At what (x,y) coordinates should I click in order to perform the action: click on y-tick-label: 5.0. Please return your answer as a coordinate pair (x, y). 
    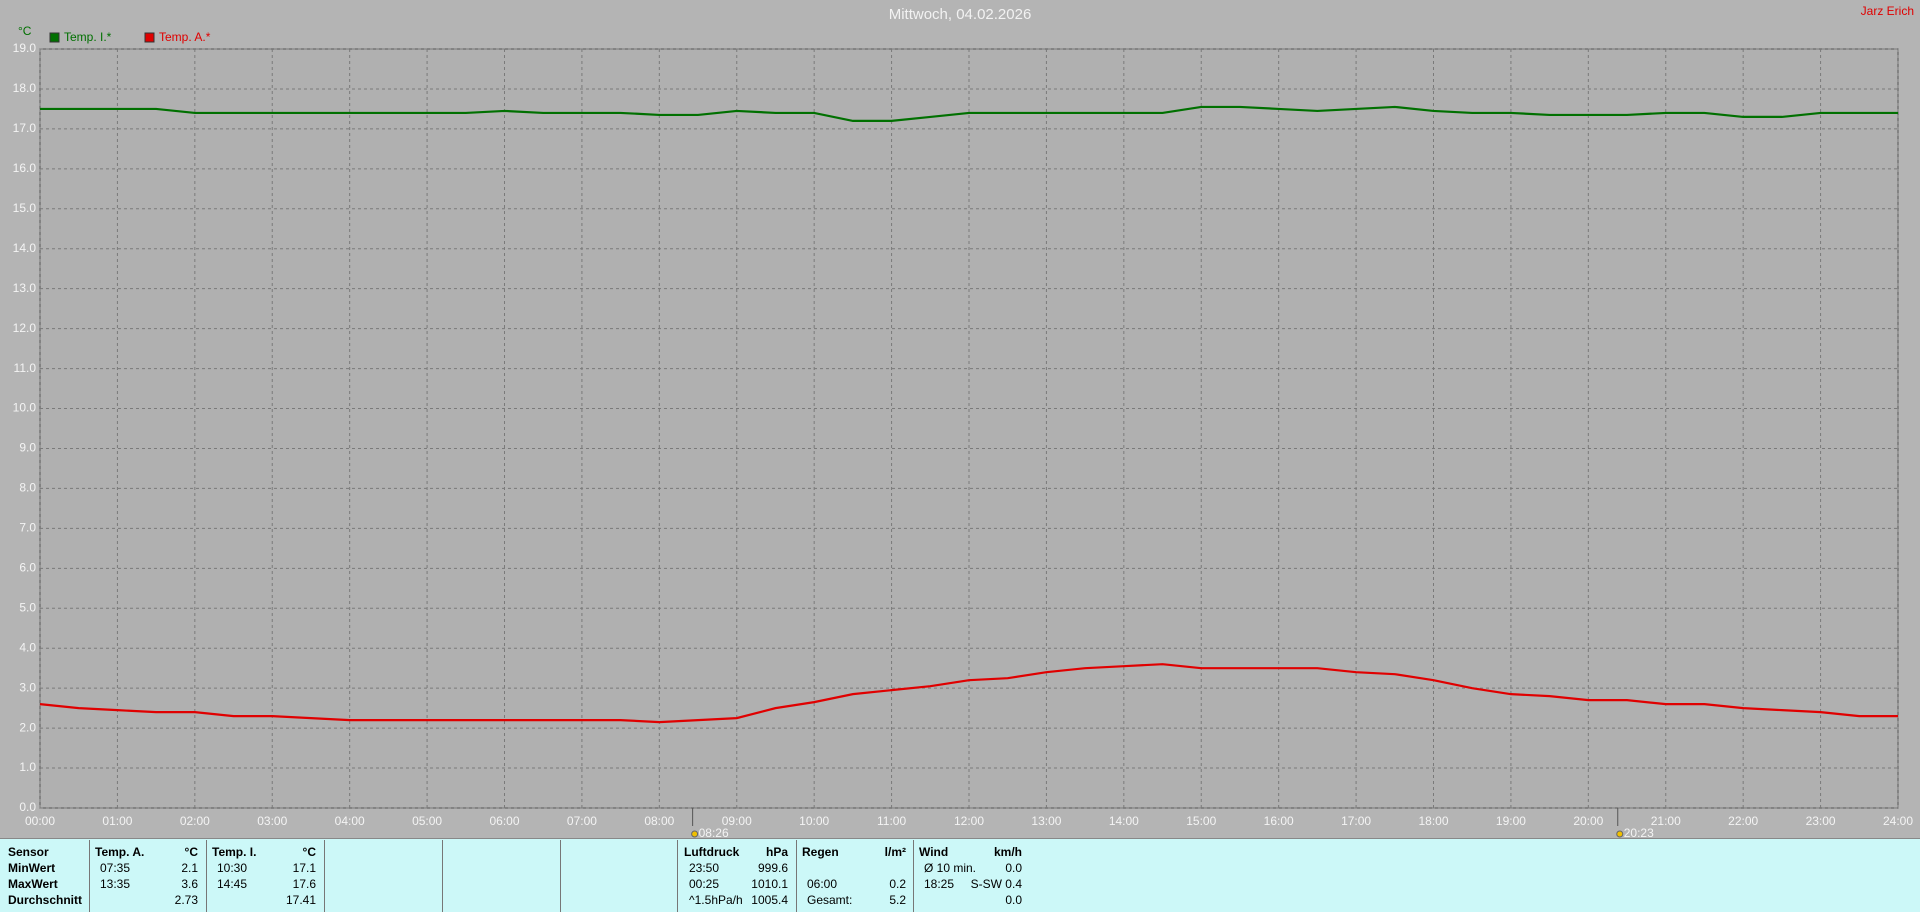
    Looking at the image, I should click on (27, 607).